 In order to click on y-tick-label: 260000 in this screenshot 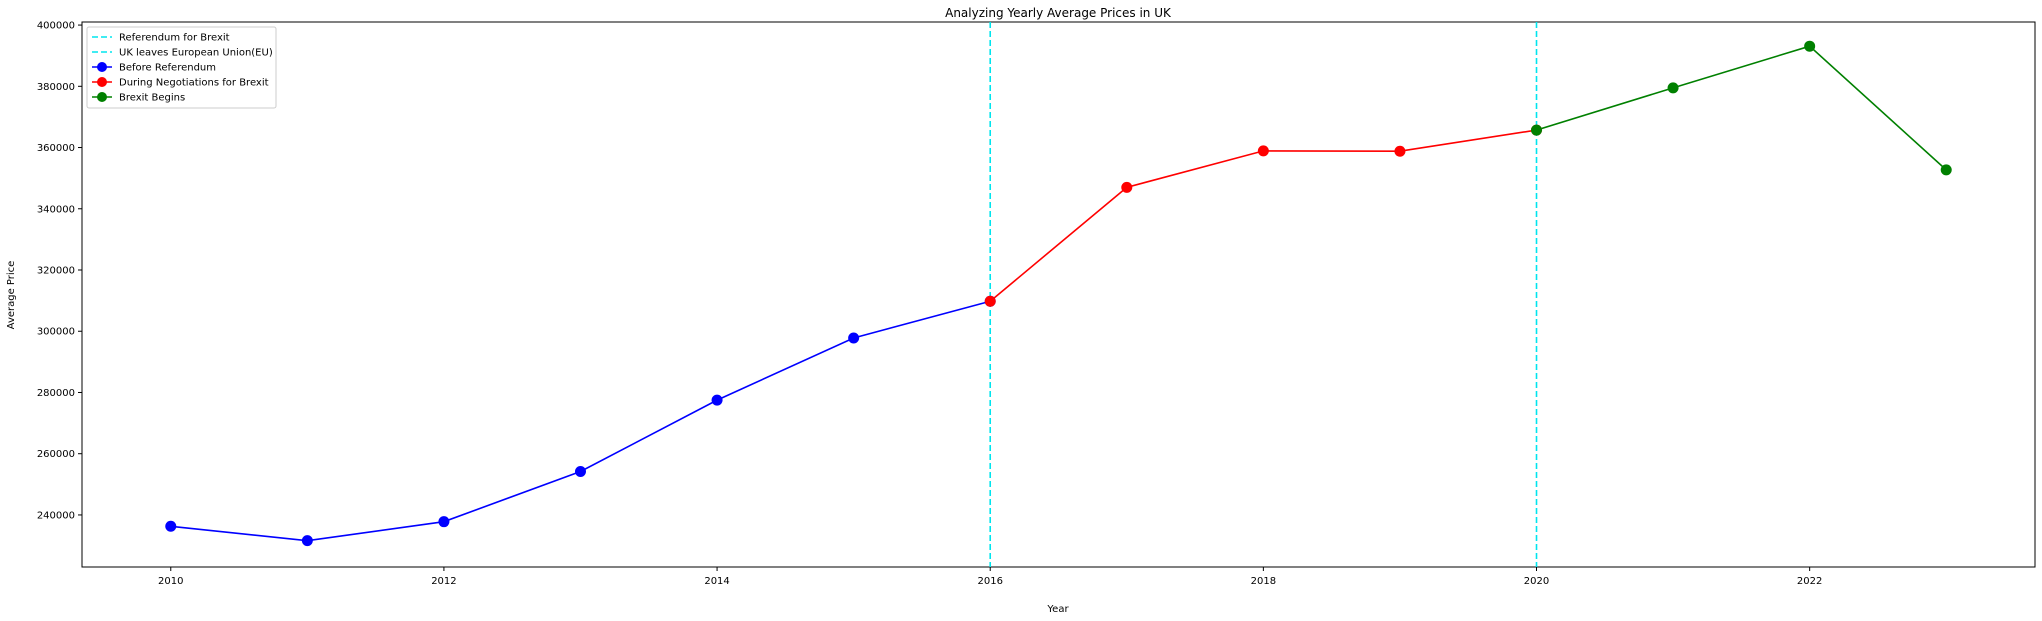, I will do `click(56, 454)`.